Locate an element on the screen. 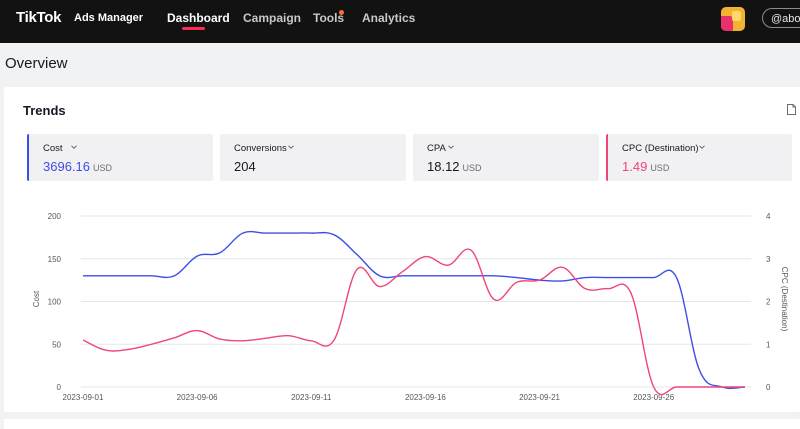  nav-campaign: Campaign is located at coordinates (272, 18).